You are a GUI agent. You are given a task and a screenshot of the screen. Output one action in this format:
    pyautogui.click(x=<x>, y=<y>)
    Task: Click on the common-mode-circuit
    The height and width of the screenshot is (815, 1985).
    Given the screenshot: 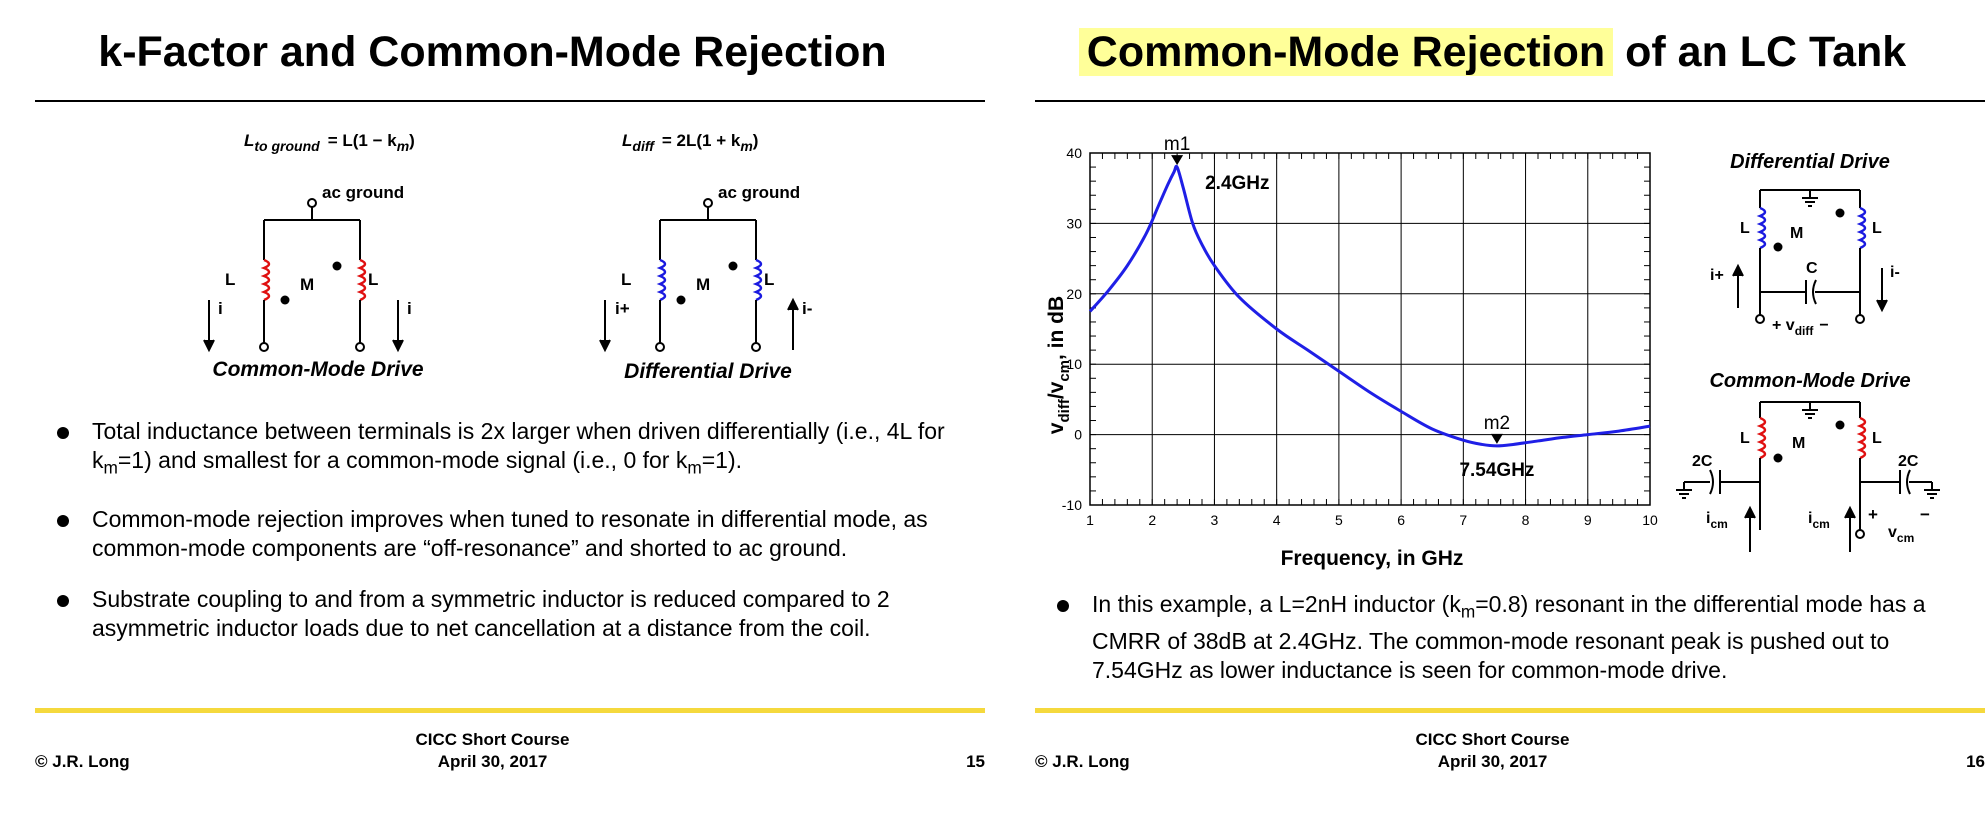 What is the action you would take?
    pyautogui.click(x=303, y=275)
    